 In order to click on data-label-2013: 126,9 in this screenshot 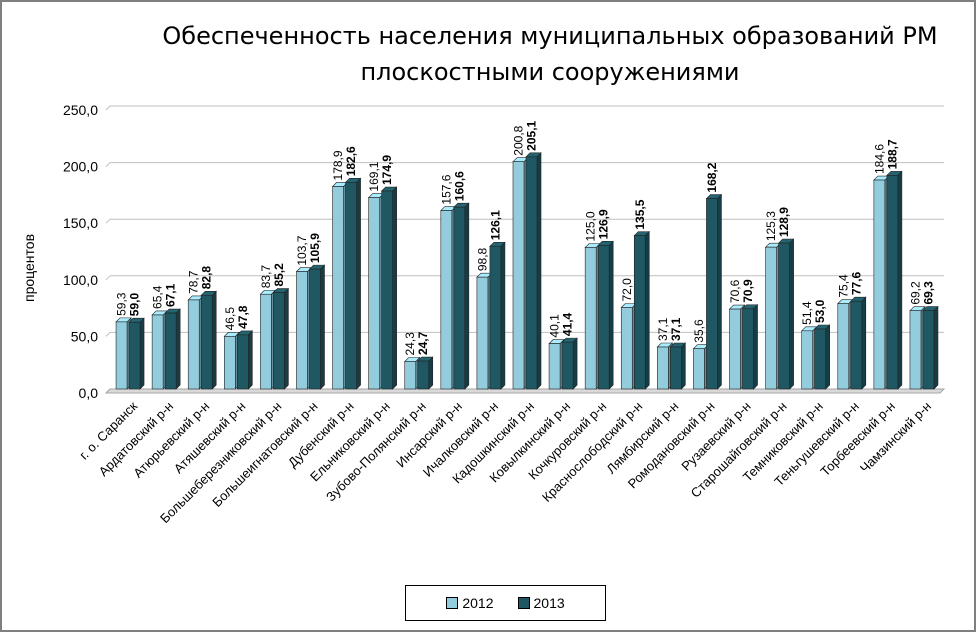, I will do `click(604, 224)`.